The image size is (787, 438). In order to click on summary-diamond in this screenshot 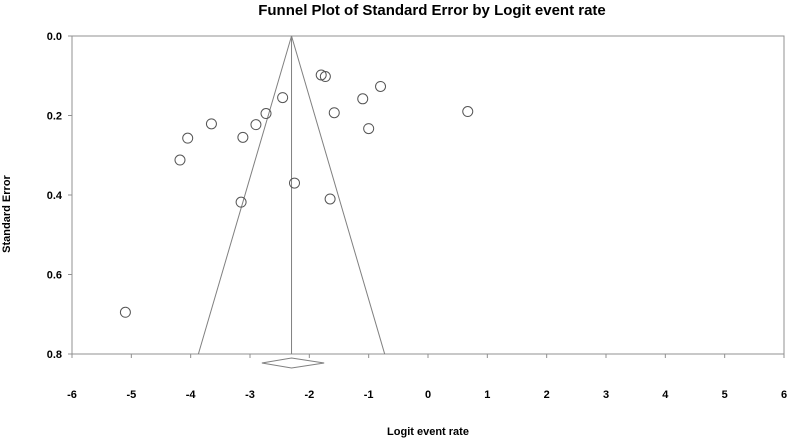, I will do `click(293, 363)`.